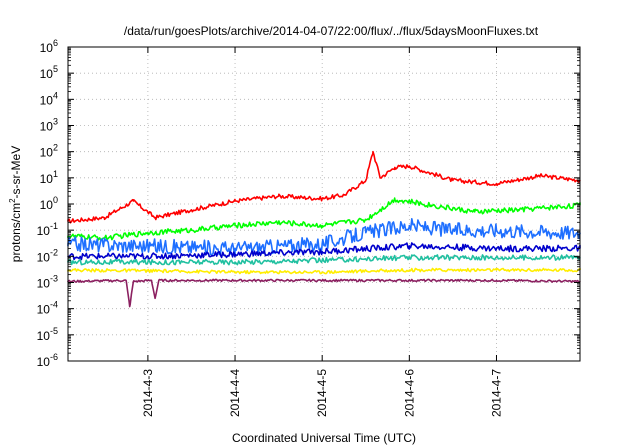  What do you see at coordinates (55, 95) in the screenshot?
I see `y-tick-label-exponent: 4` at bounding box center [55, 95].